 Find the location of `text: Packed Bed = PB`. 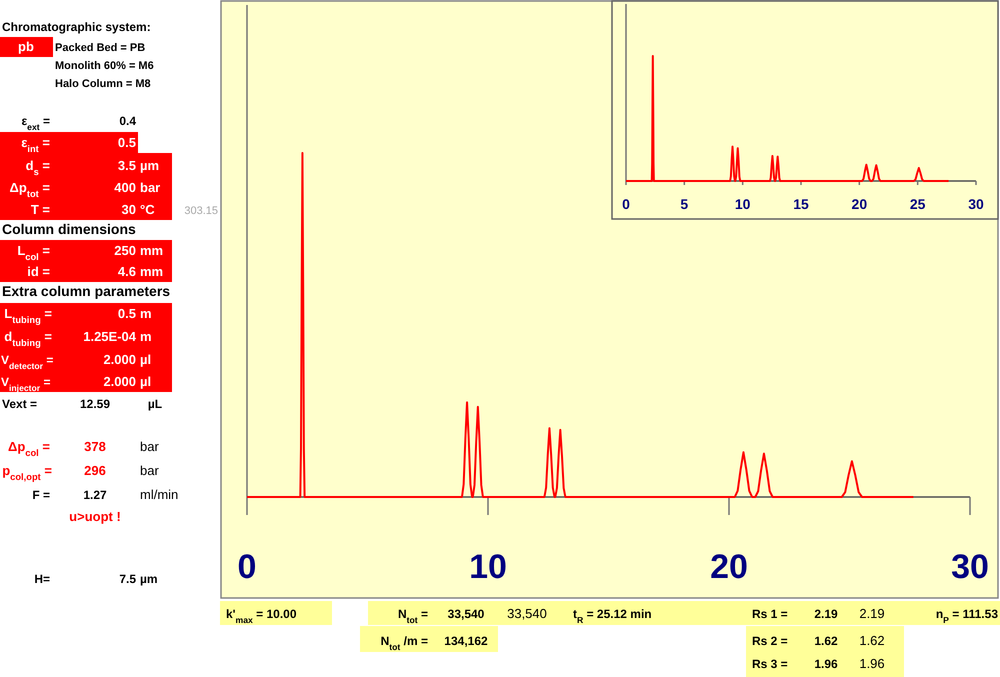

text: Packed Bed = PB is located at coordinates (100, 48).